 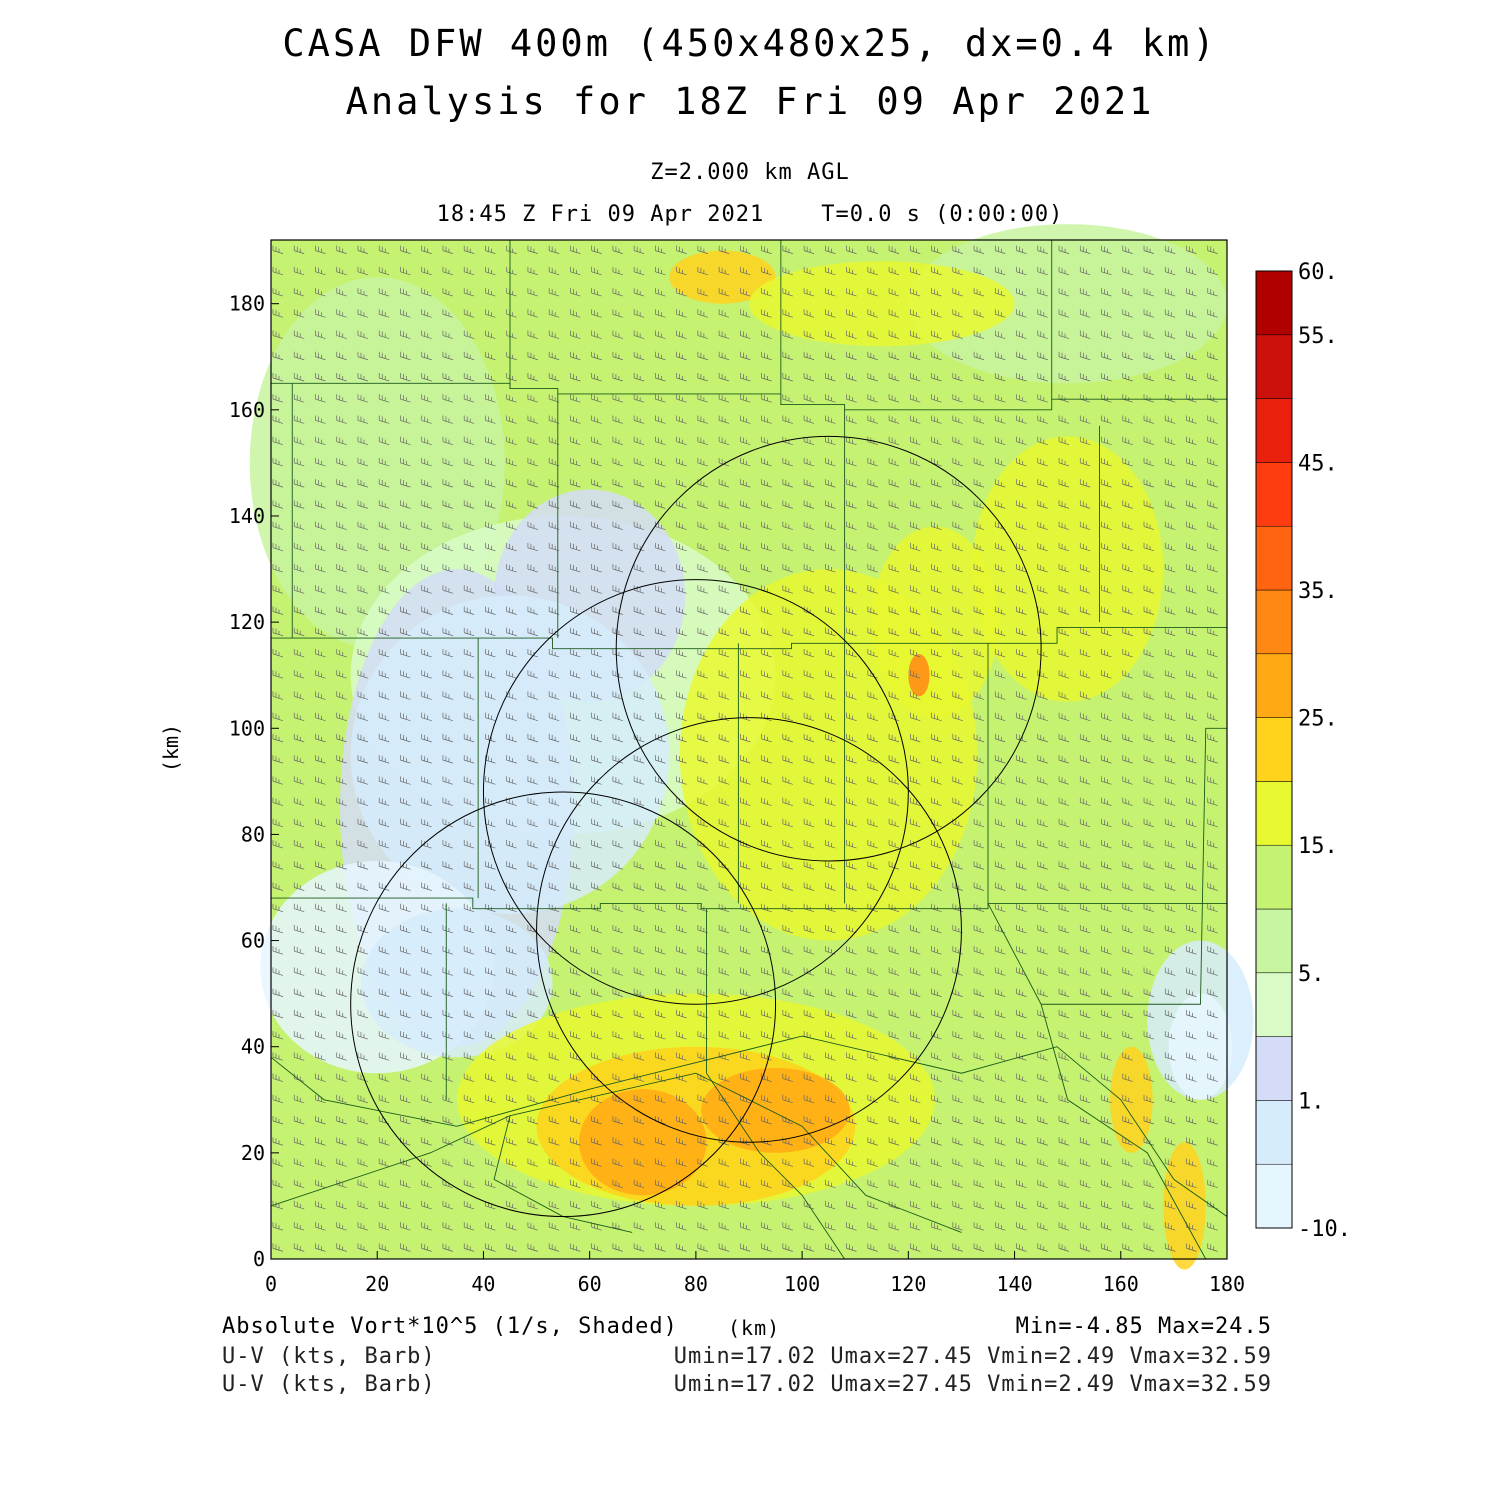 What do you see at coordinates (1274, 1196) in the screenshot?
I see `colorbar-swatch` at bounding box center [1274, 1196].